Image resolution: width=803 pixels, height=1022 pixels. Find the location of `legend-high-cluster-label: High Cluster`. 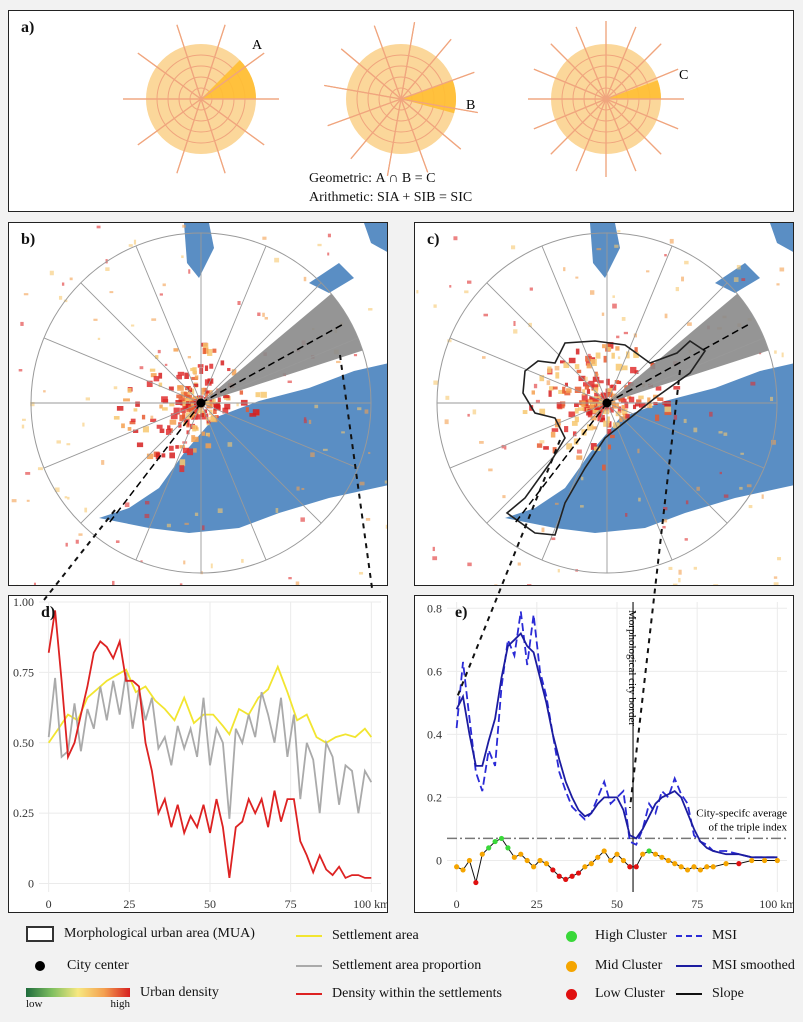

legend-high-cluster-label: High Cluster is located at coordinates (631, 935).